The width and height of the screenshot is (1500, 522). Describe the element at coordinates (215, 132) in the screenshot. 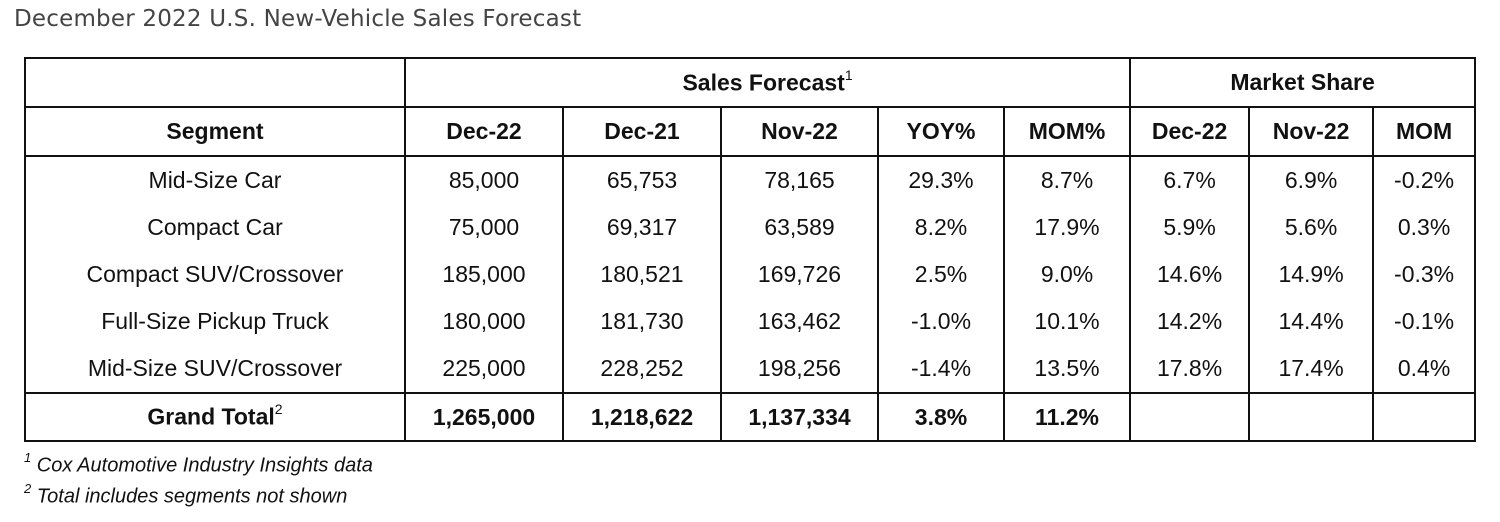

I see `column-header-segment: Segment` at that location.